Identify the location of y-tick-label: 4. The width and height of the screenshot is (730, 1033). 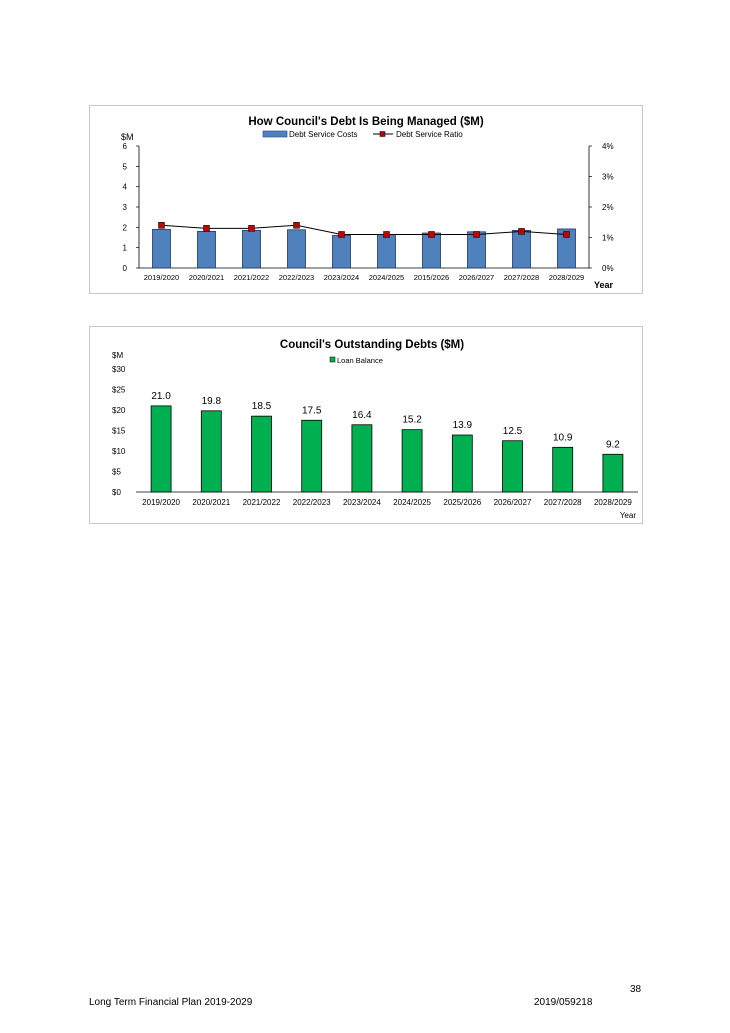
(125, 187).